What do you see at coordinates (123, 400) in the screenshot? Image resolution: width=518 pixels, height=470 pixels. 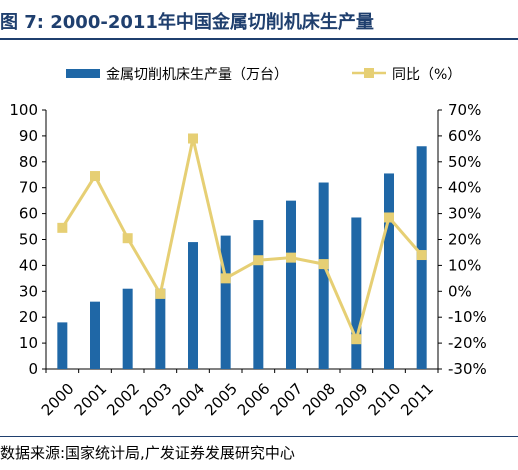 I see `x-tick-label: 2002` at bounding box center [123, 400].